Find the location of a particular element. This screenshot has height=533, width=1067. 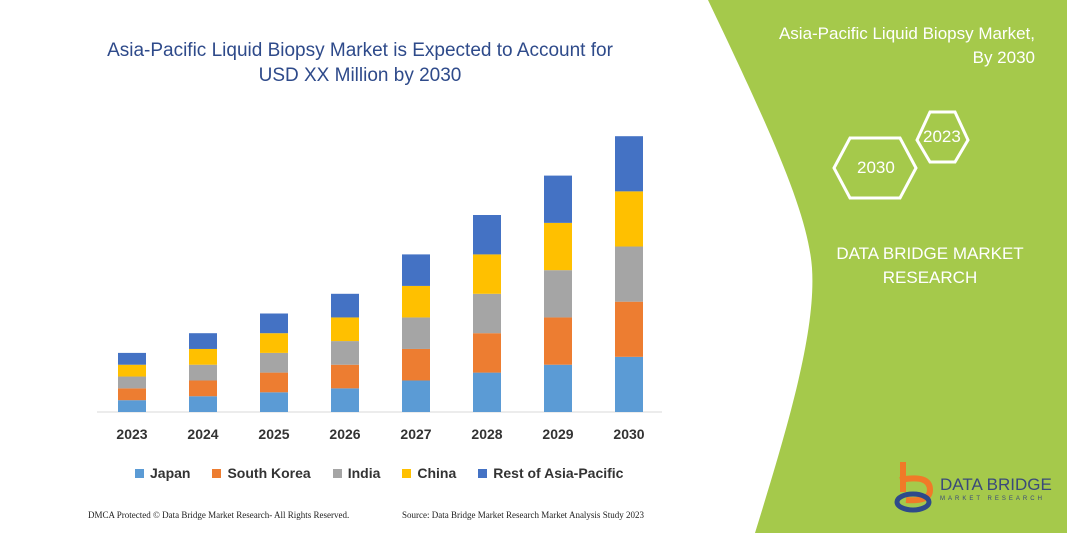

legend-label: Rest of Asia-Pacific is located at coordinates (558, 473).